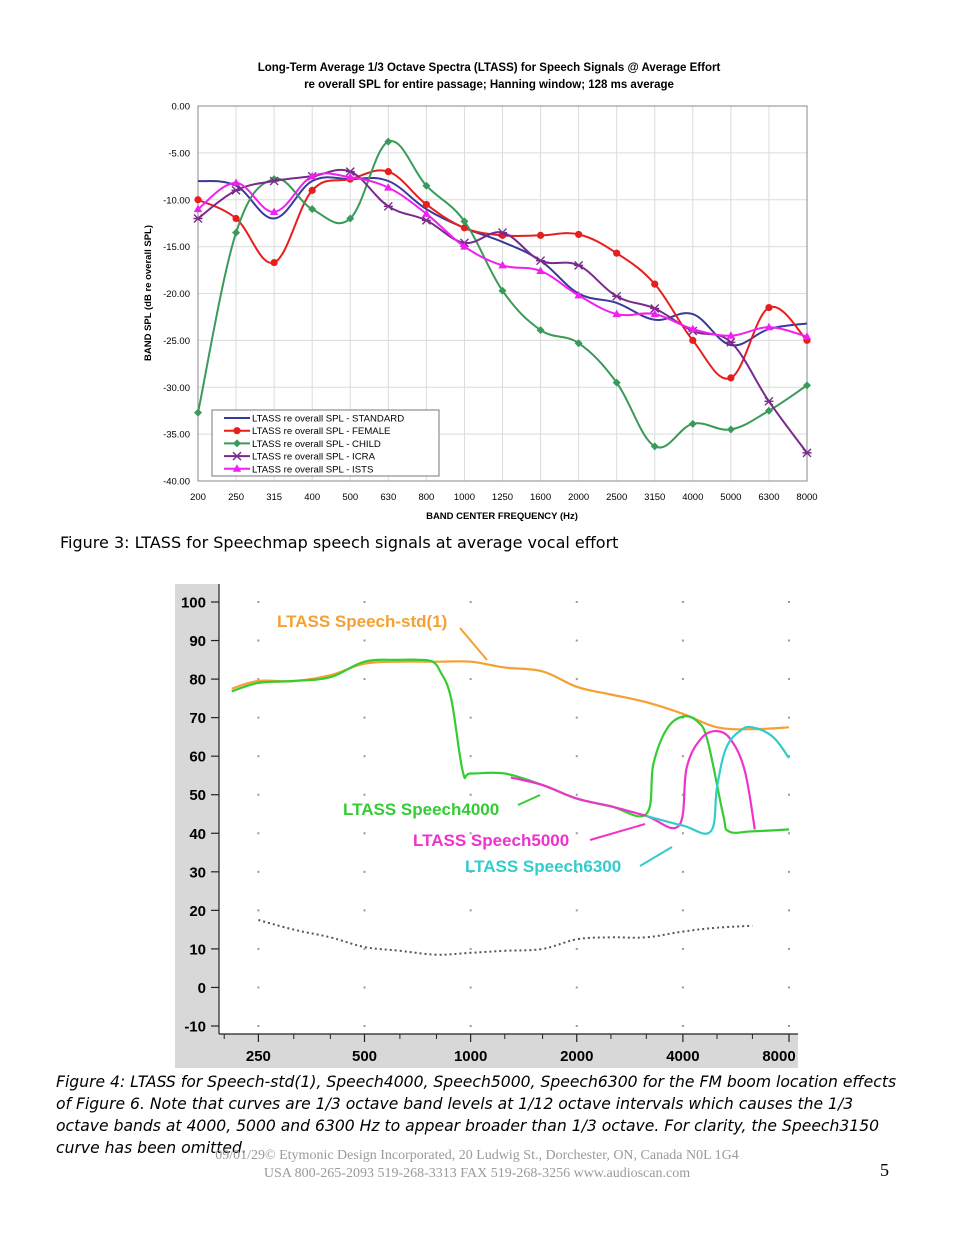  Describe the element at coordinates (578, 497) in the screenshot. I see `x-tick-label: 2000` at that location.